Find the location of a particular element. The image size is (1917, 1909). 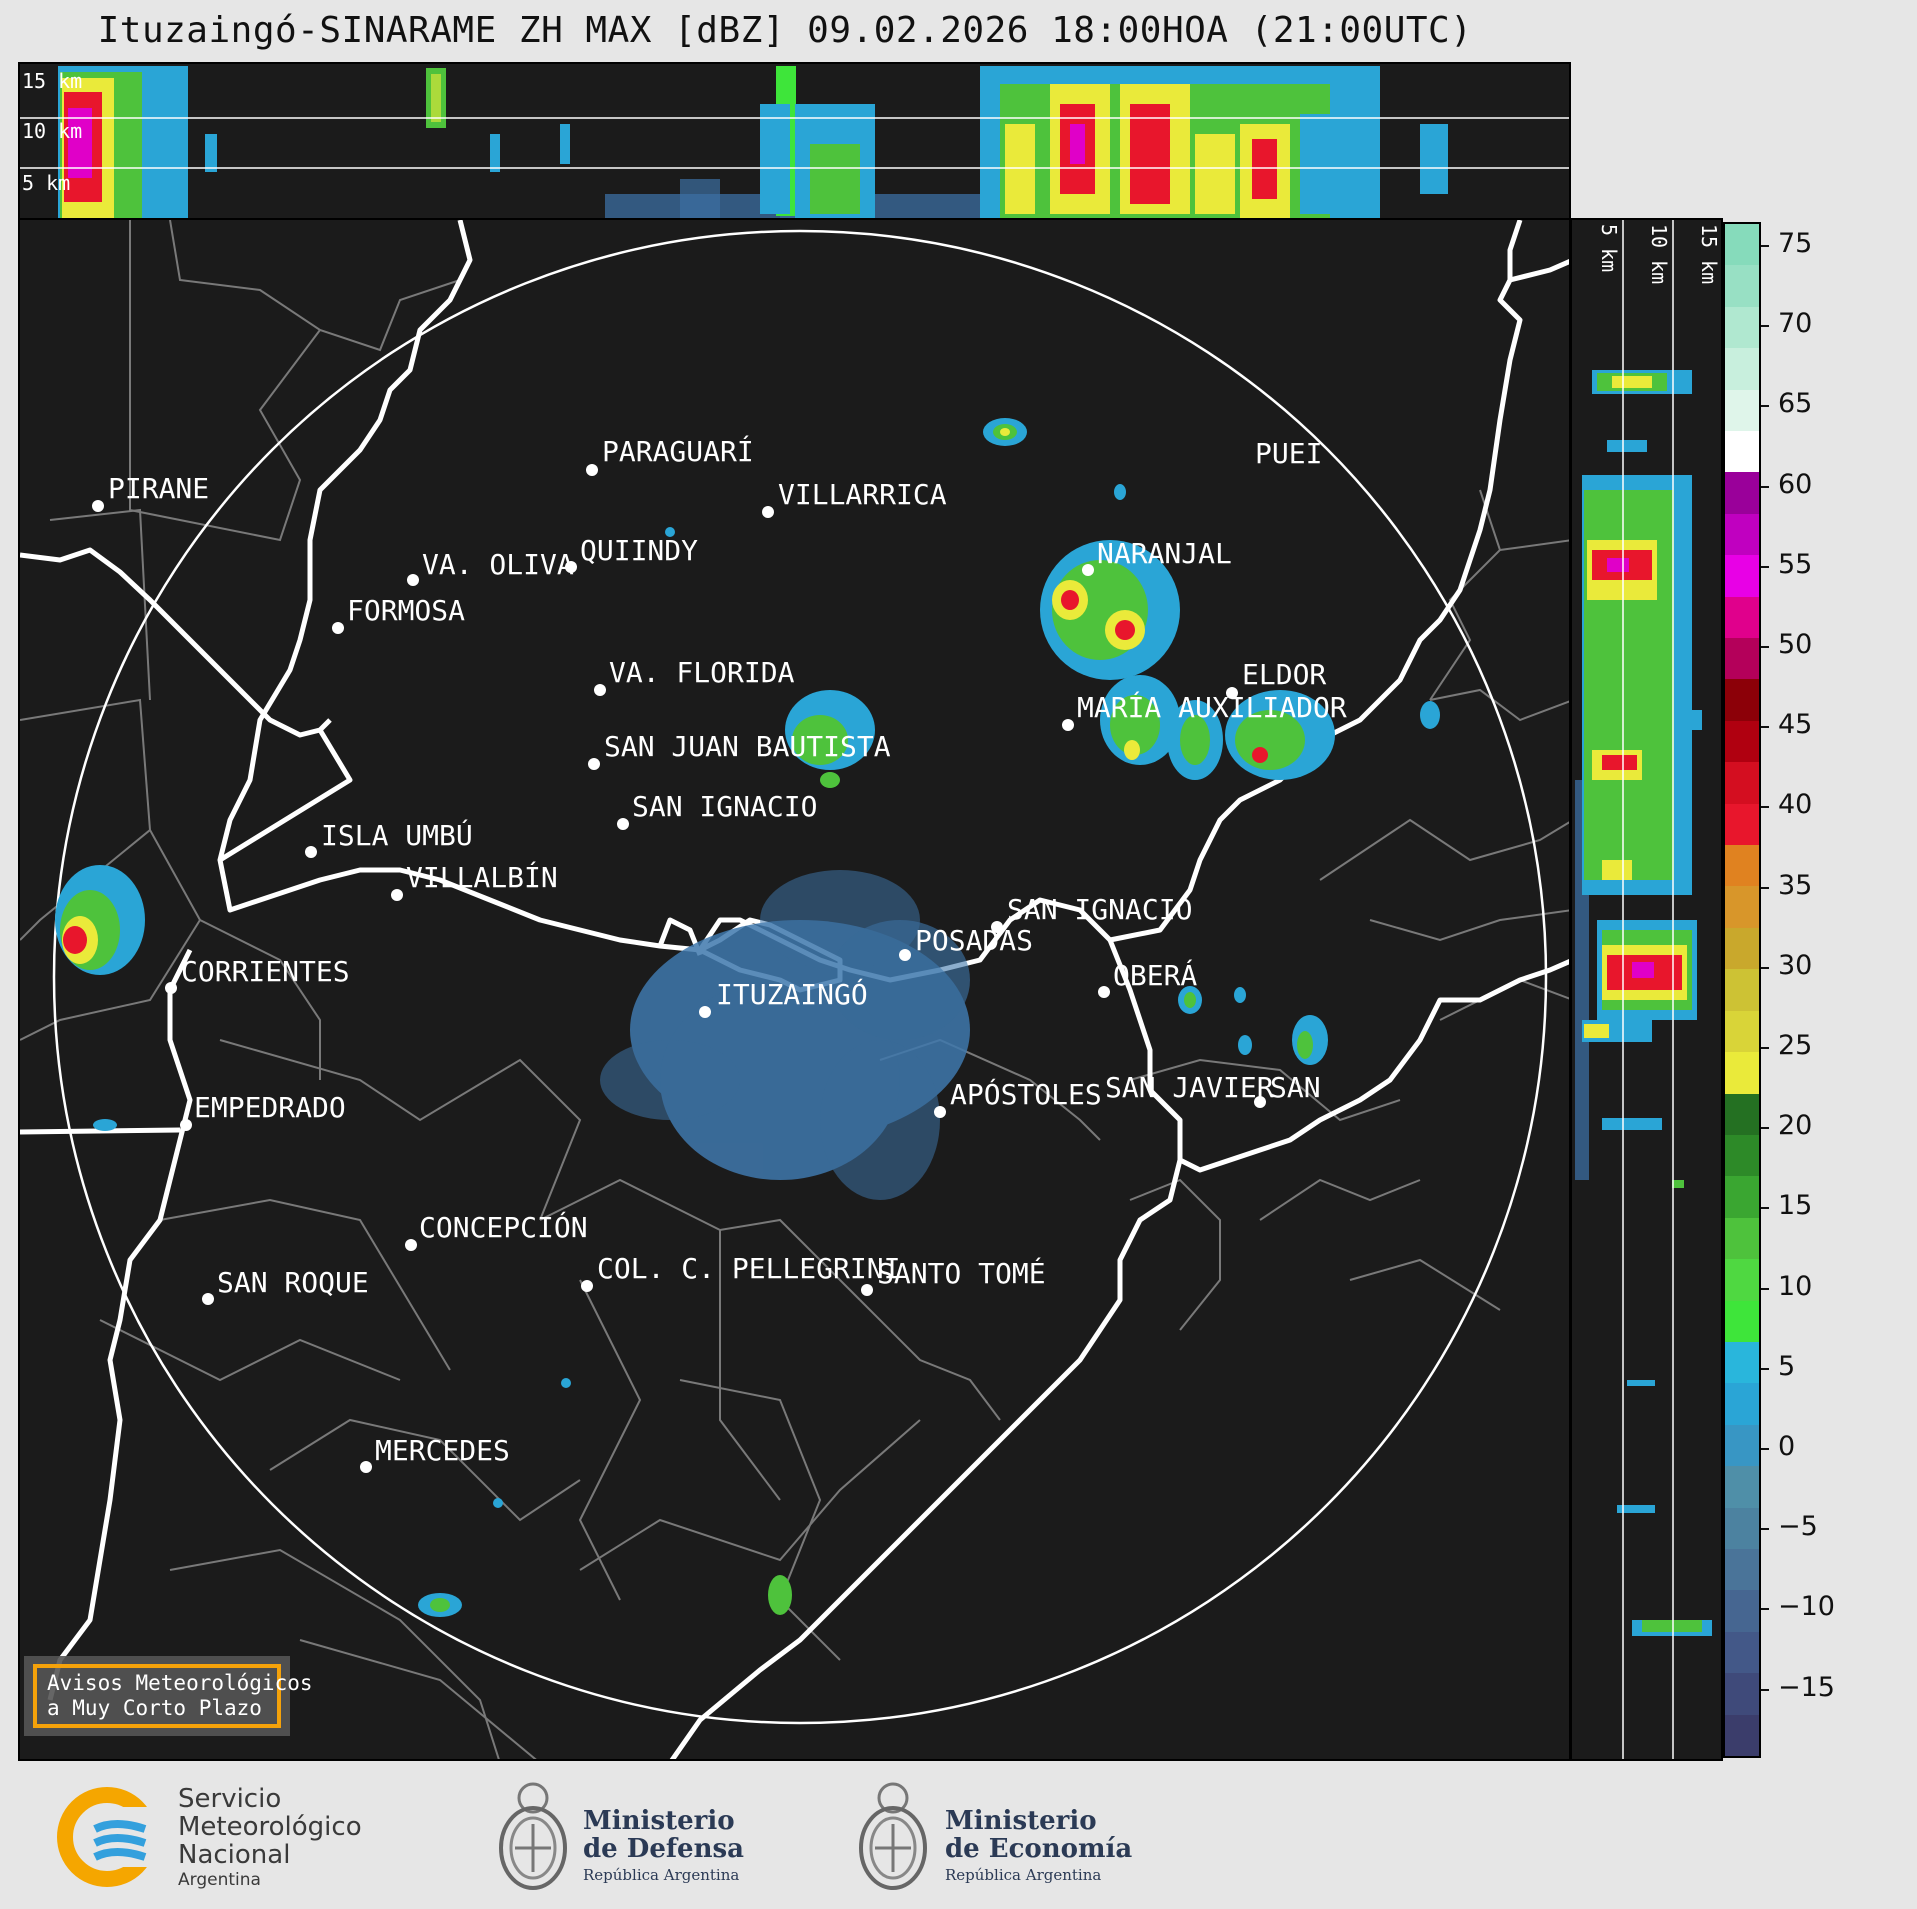

svg-text: VA. FLORIDA is located at coordinates (702, 672).